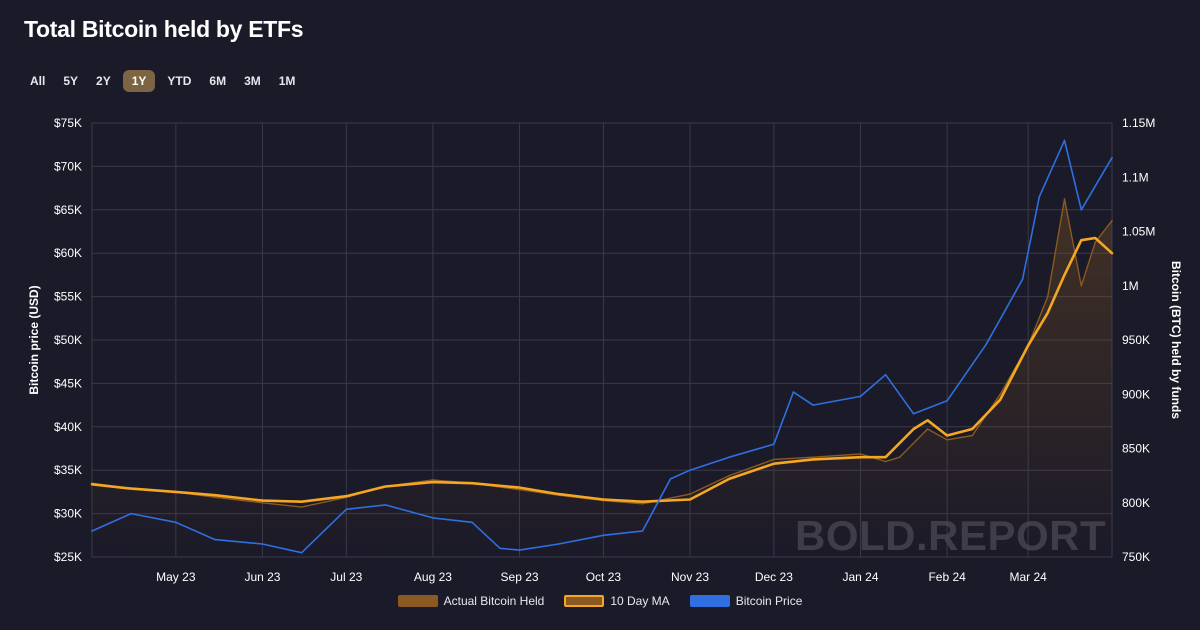  I want to click on legend-item-ma: 10 Day MA, so click(617, 601).